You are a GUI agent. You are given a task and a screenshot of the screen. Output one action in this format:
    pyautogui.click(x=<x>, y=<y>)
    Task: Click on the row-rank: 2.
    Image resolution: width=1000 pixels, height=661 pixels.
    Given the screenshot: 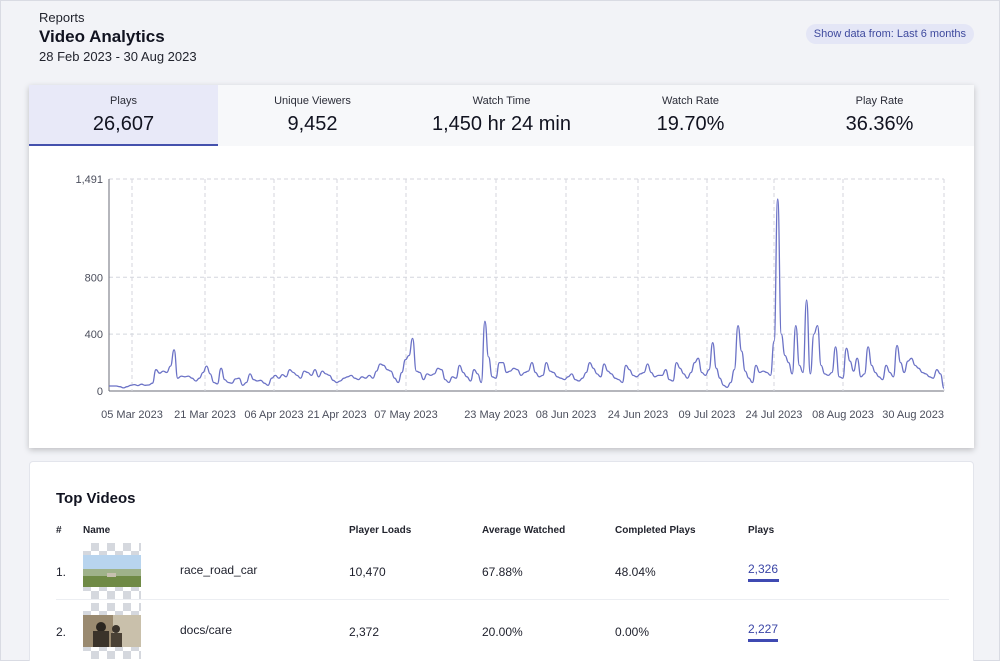 What is the action you would take?
    pyautogui.click(x=61, y=632)
    